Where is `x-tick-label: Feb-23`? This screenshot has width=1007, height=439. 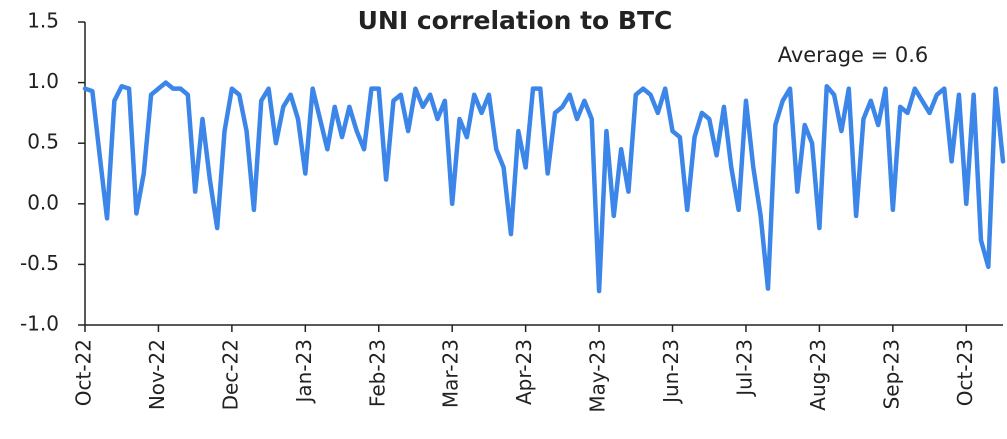
x-tick-label: Feb-23 is located at coordinates (377, 373).